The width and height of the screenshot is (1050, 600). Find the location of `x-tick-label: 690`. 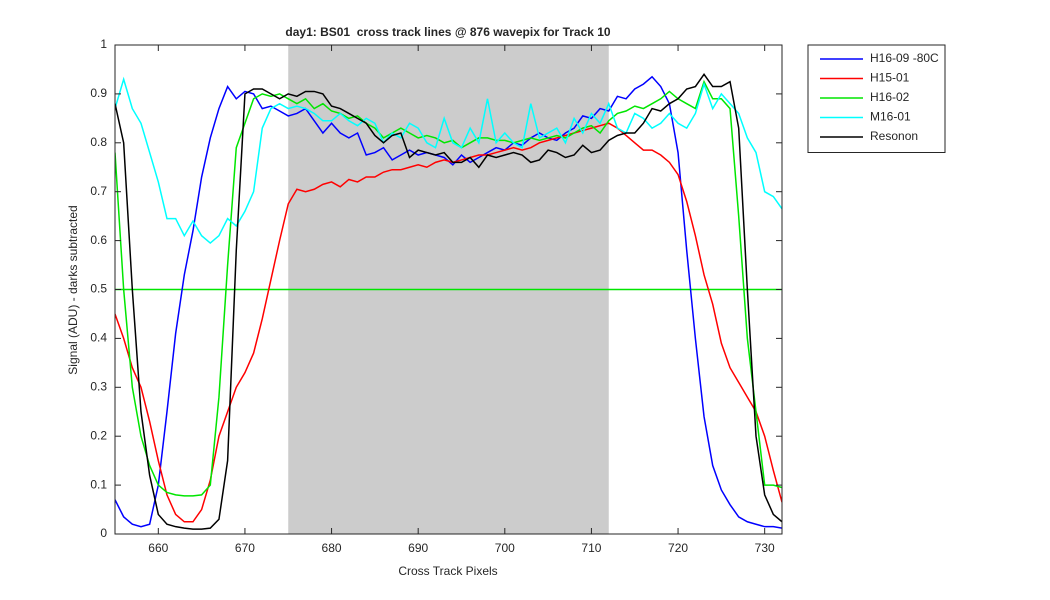

x-tick-label: 690 is located at coordinates (418, 548).